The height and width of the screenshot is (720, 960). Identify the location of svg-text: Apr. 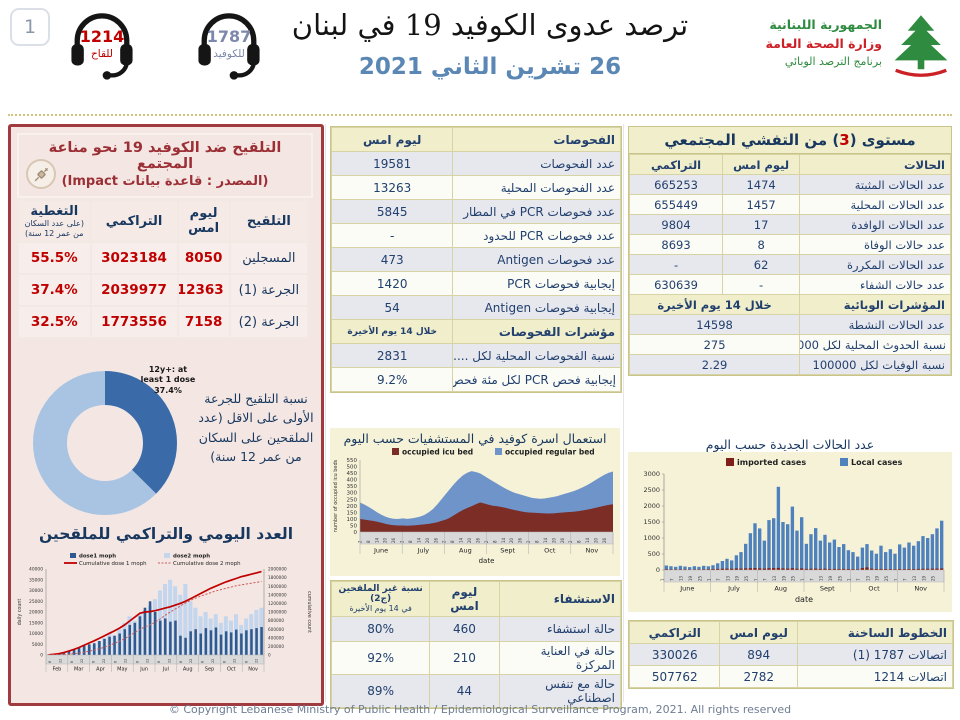
(101, 670).